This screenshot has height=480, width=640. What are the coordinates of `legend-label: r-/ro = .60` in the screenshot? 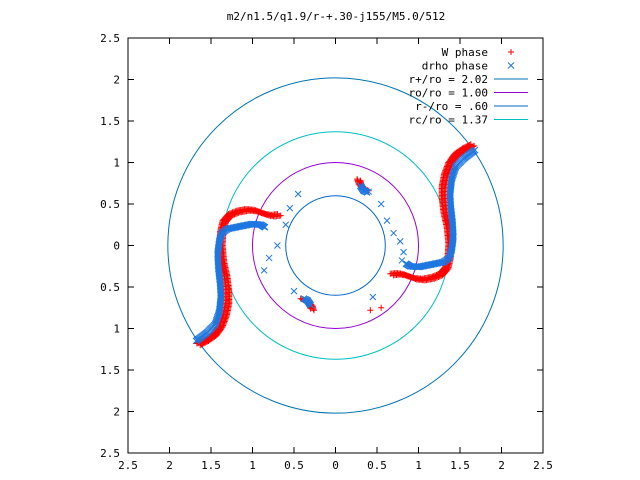 It's located at (451, 106).